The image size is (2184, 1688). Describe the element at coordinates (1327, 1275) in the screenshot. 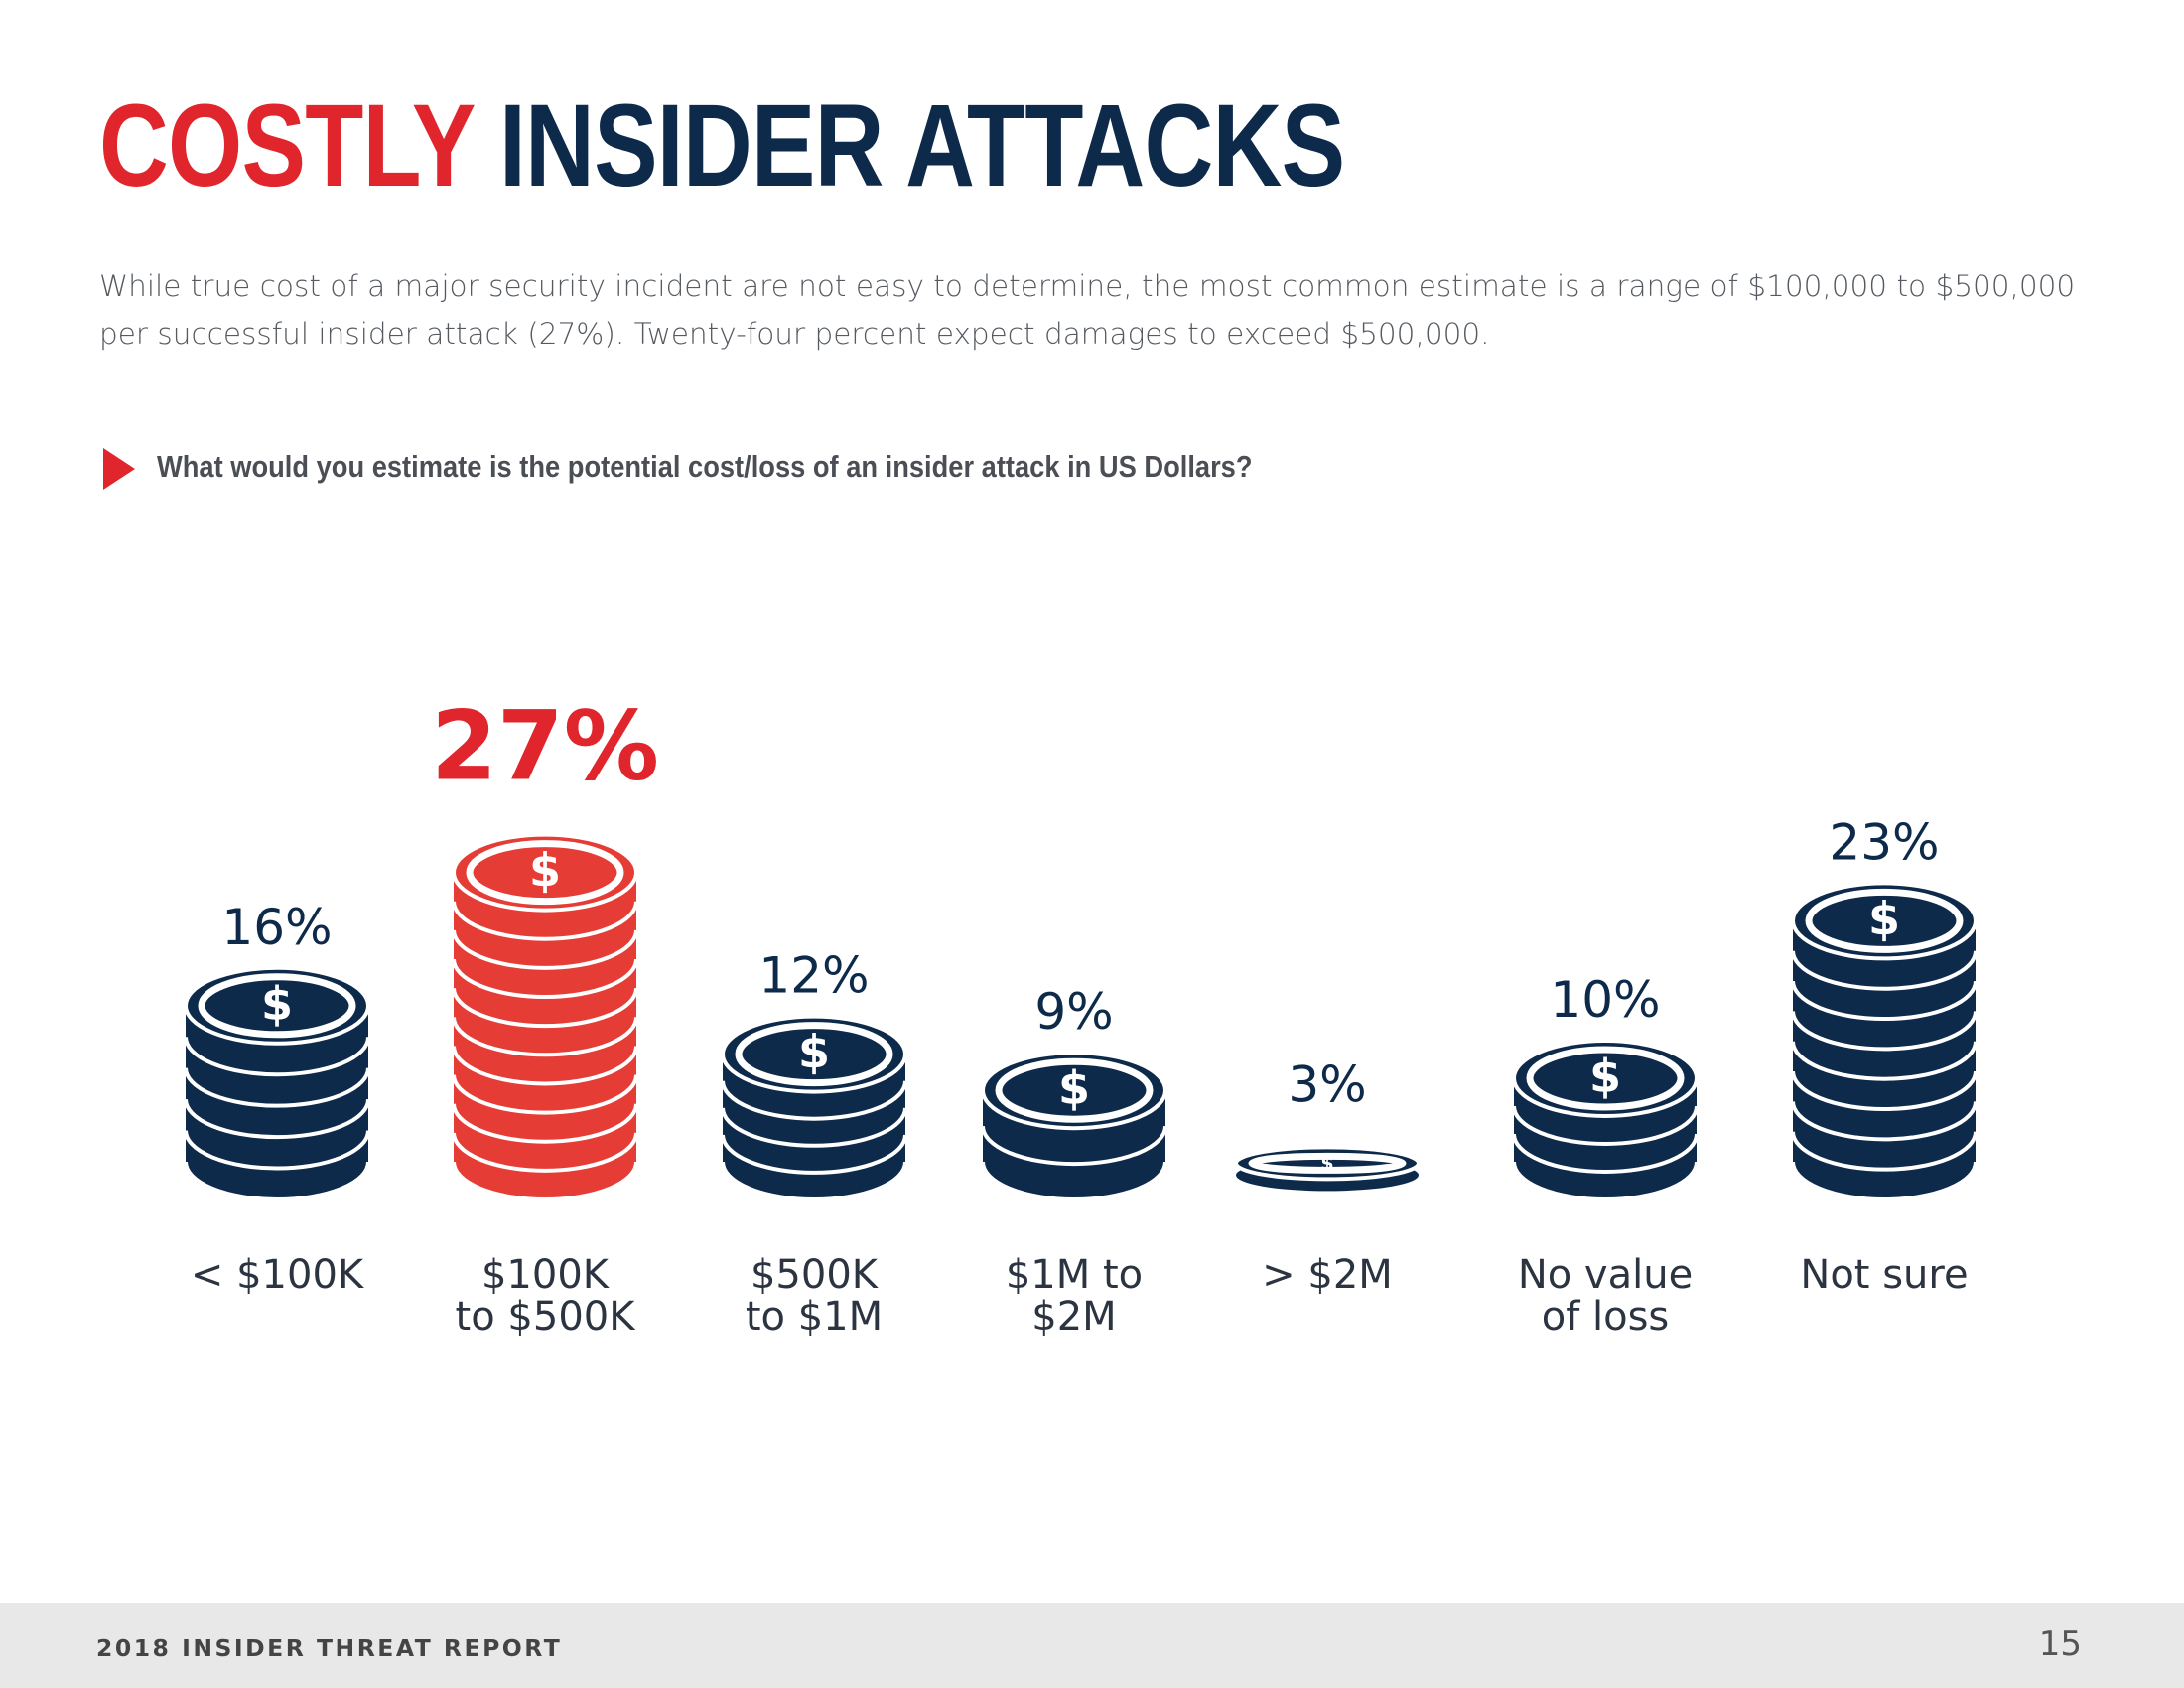

I see `category-label: > $2M` at that location.